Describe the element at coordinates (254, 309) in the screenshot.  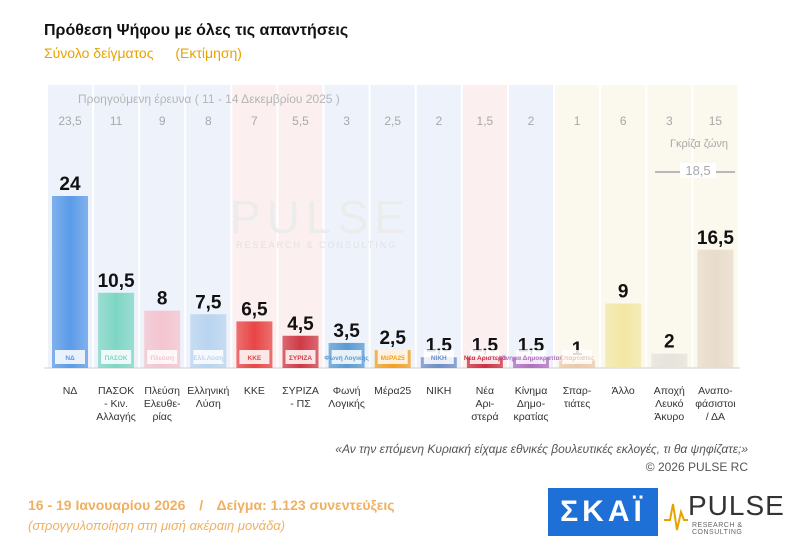
I see `bar-value-label: 6,5` at that location.